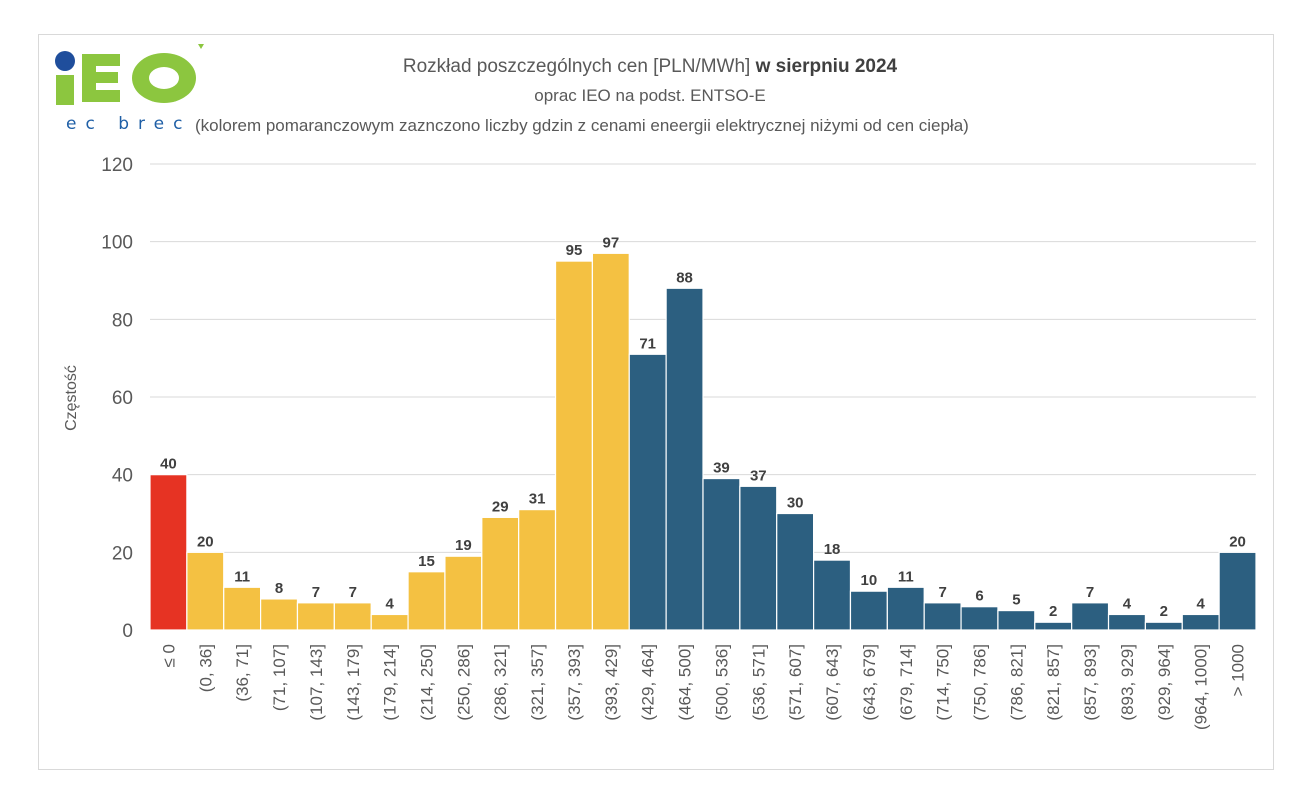 The width and height of the screenshot is (1296, 792). I want to click on data-label: 37, so click(758, 475).